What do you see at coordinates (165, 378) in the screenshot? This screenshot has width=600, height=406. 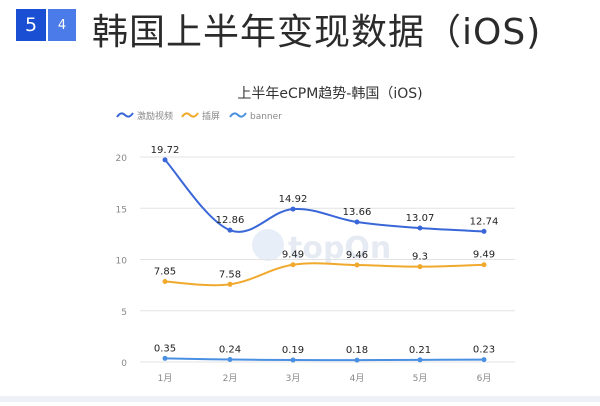 I see `x-tick-label: 1月` at bounding box center [165, 378].